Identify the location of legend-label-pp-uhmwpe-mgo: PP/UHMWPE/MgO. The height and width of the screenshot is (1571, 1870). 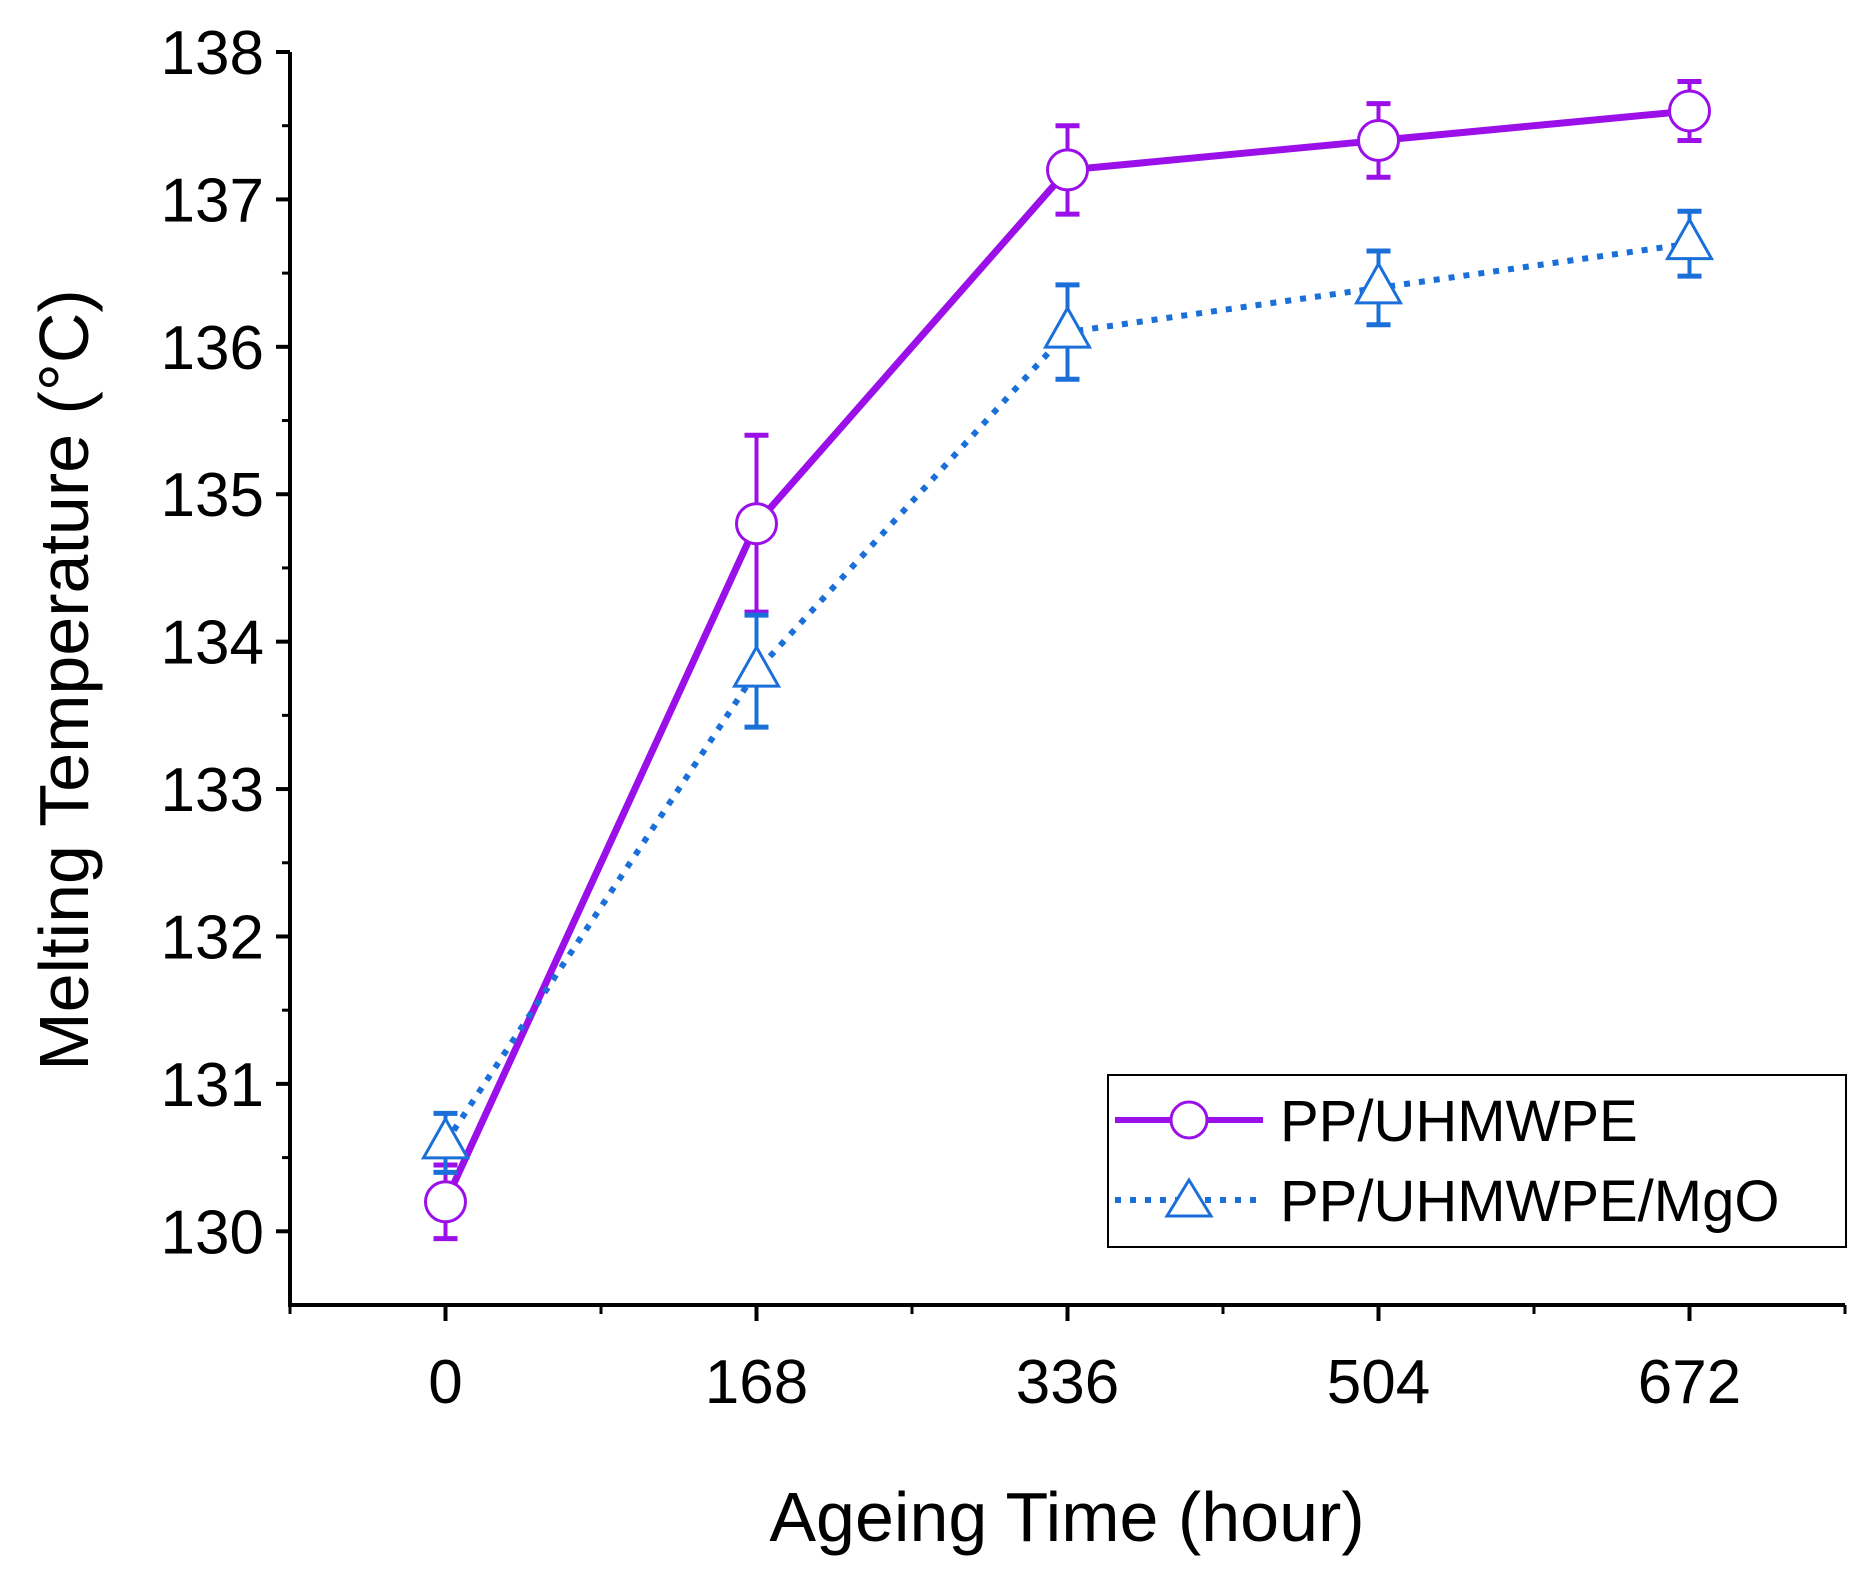
(1530, 1201).